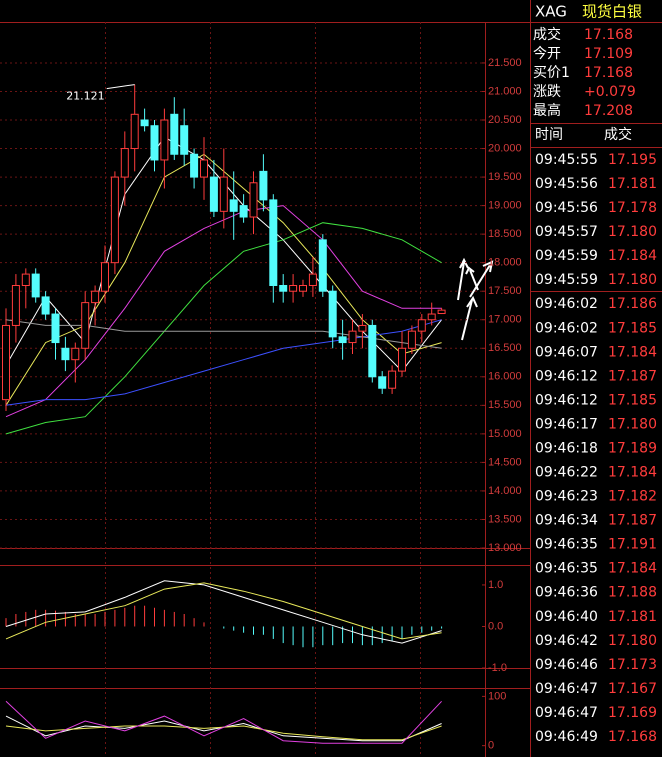 The width and height of the screenshot is (662, 757). Describe the element at coordinates (566, 689) in the screenshot. I see `trade-time: 09:46:47` at that location.